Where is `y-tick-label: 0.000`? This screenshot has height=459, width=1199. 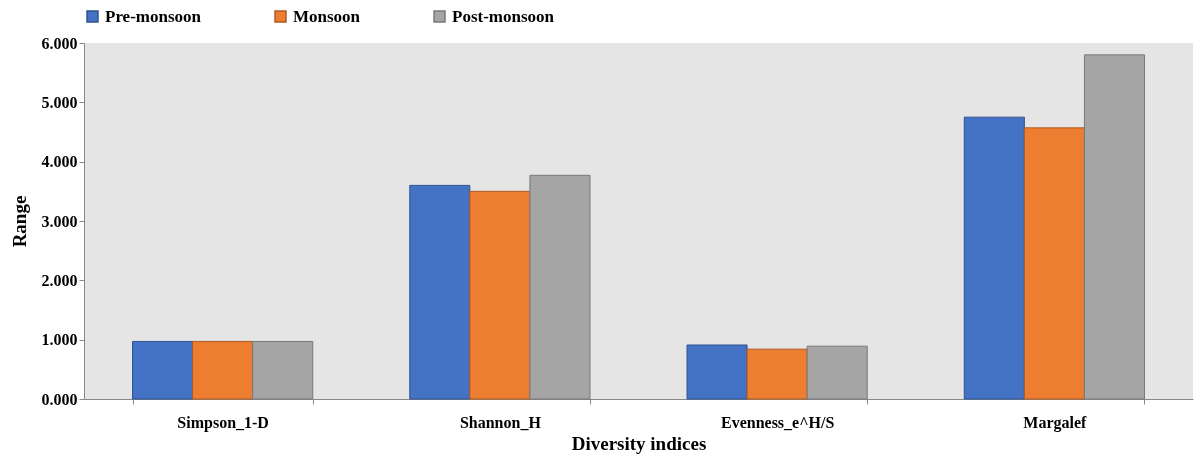
y-tick-label: 0.000 is located at coordinates (59, 399).